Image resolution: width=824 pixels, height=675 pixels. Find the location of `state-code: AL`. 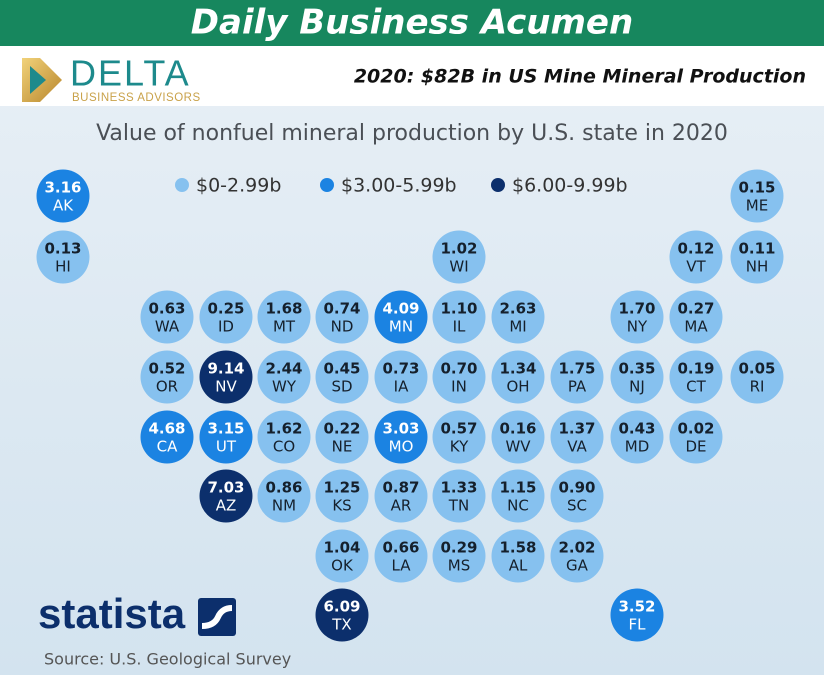

state-code: AL is located at coordinates (518, 566).